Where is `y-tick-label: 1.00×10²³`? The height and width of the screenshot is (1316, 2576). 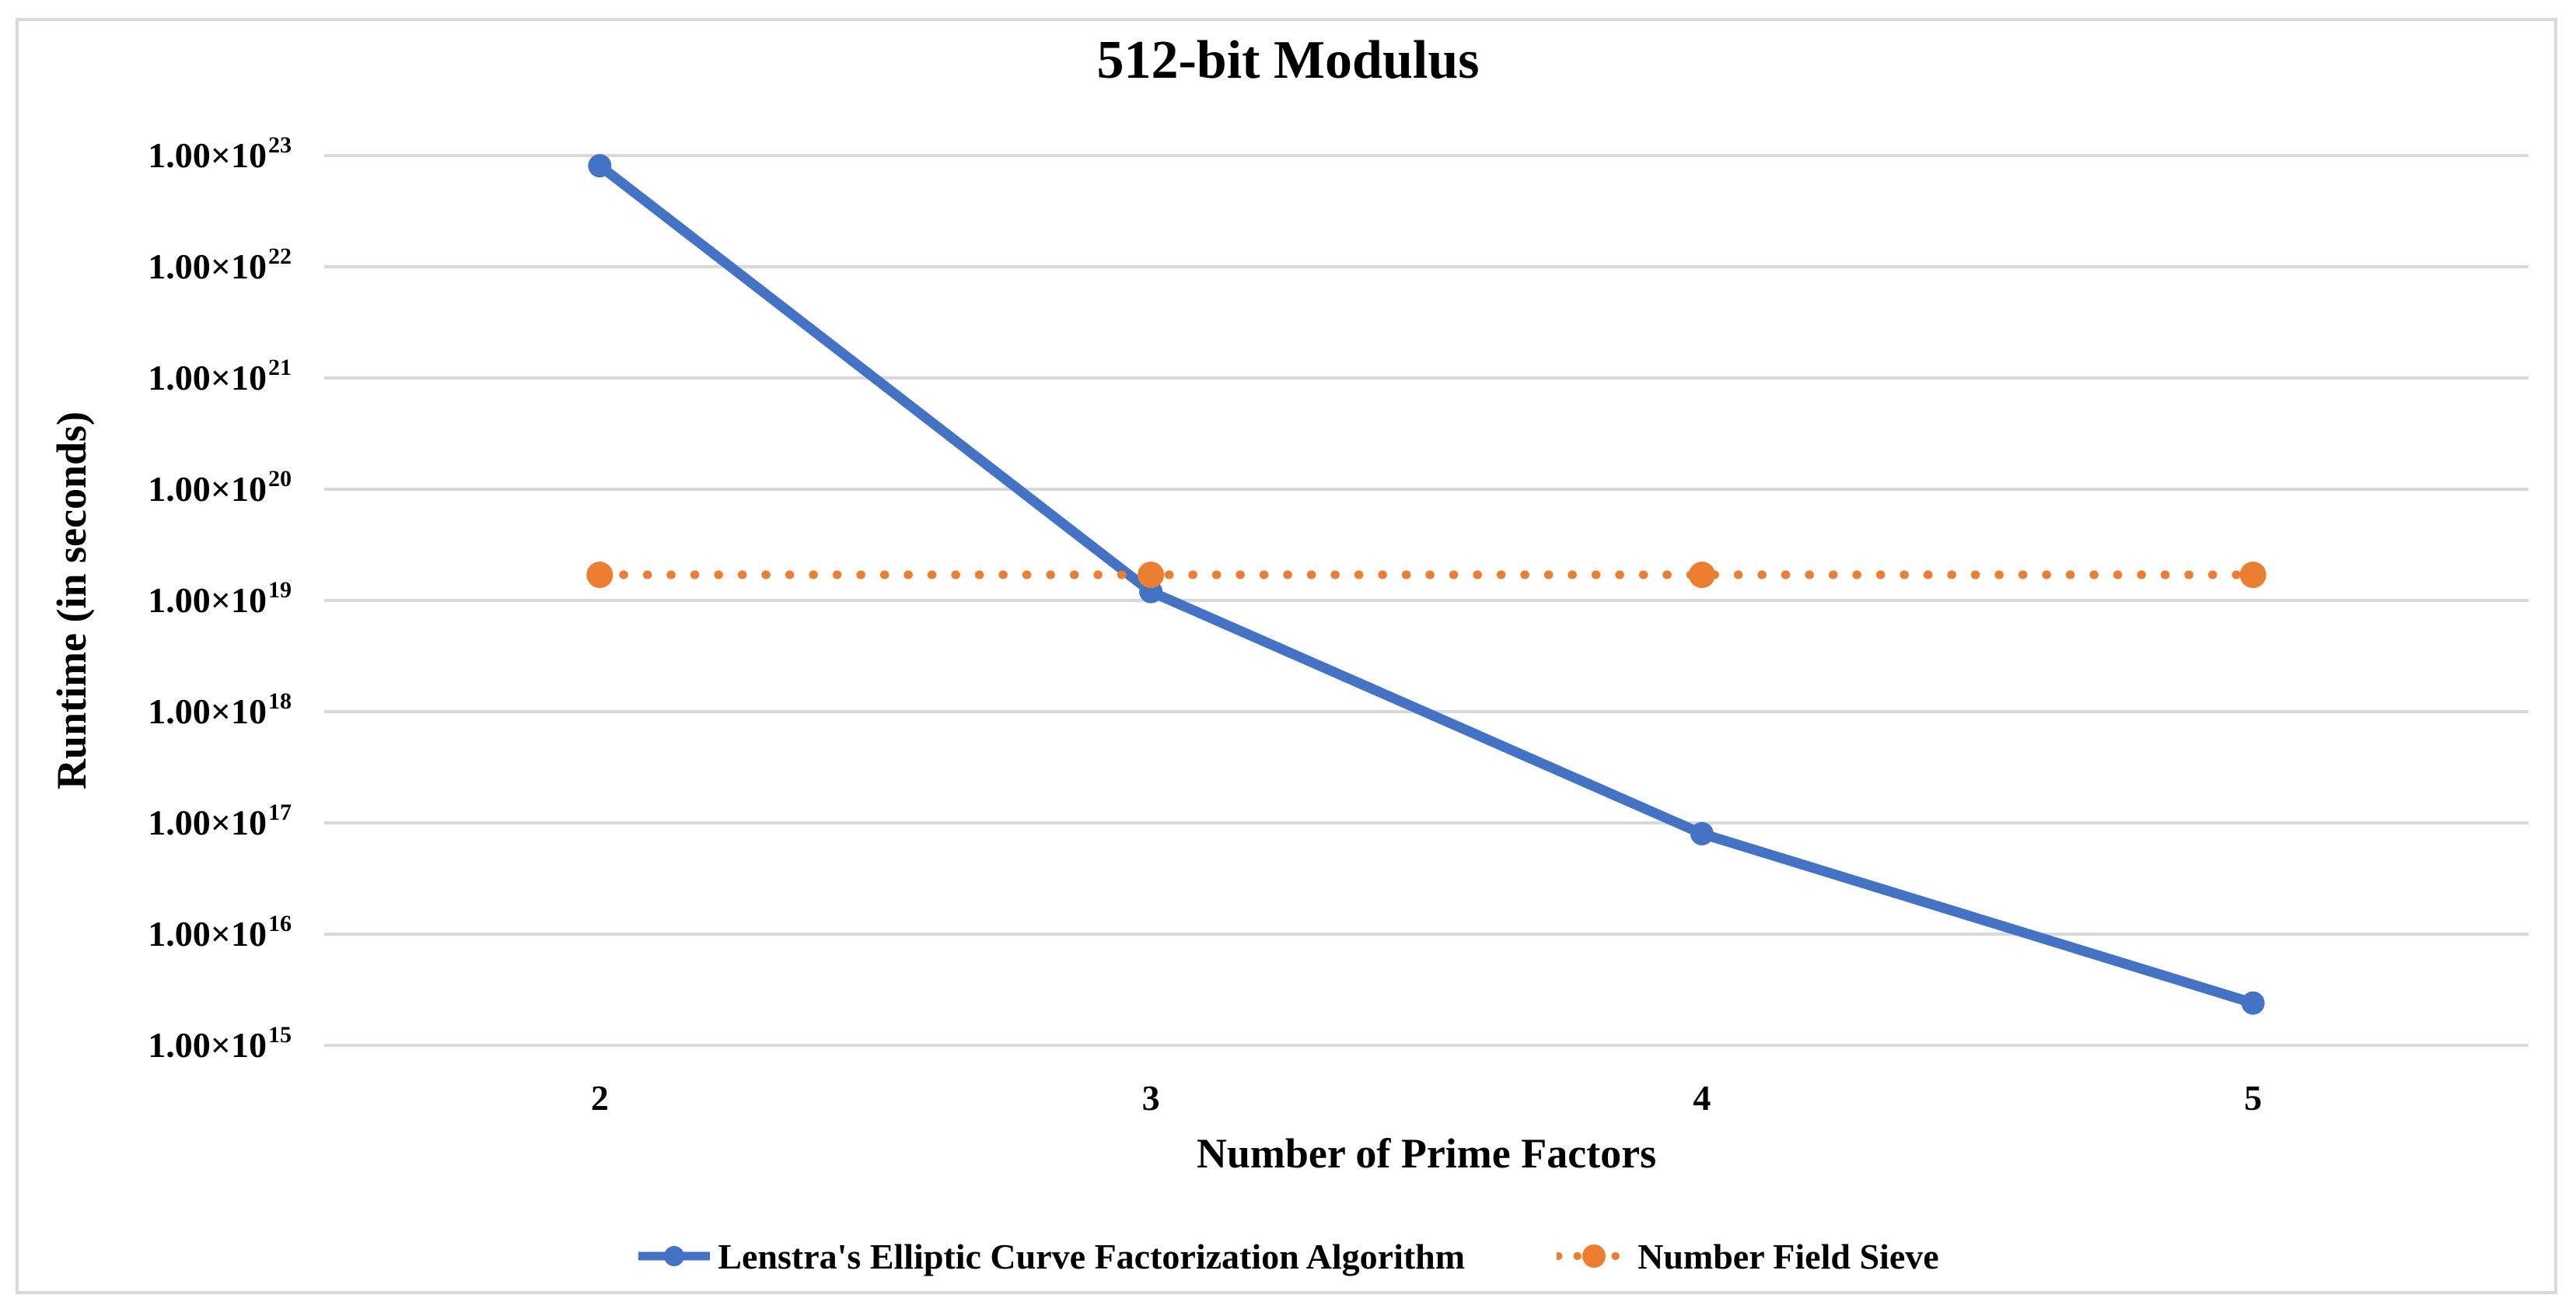
y-tick-label: 1.00×10²³ is located at coordinates (220, 153).